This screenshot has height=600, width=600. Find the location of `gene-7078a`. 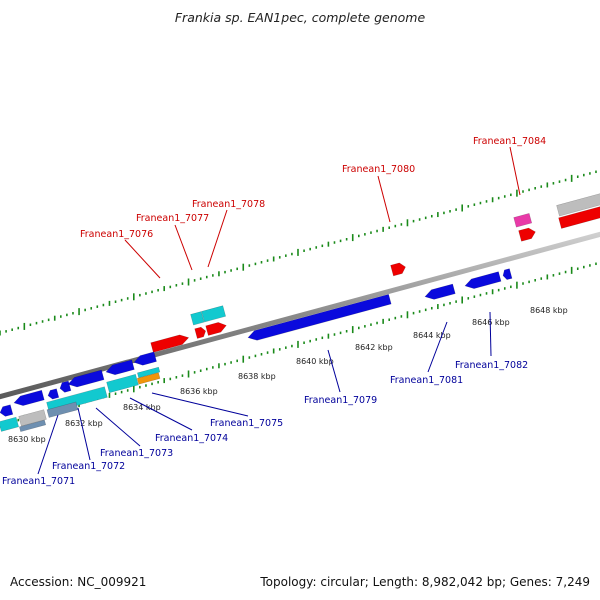

gene-7078a is located at coordinates (200, 332).